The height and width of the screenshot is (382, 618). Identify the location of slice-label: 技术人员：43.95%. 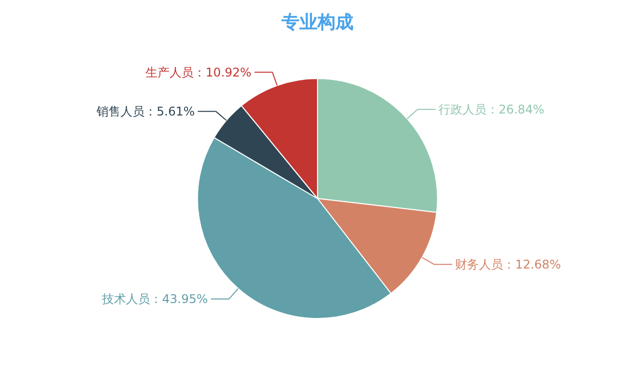
(154, 299).